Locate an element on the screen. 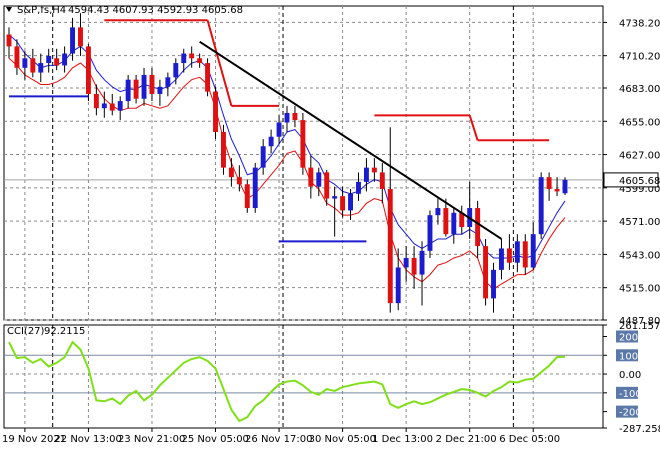  symbol-title: S&P,fs,H4 is located at coordinates (41, 10).